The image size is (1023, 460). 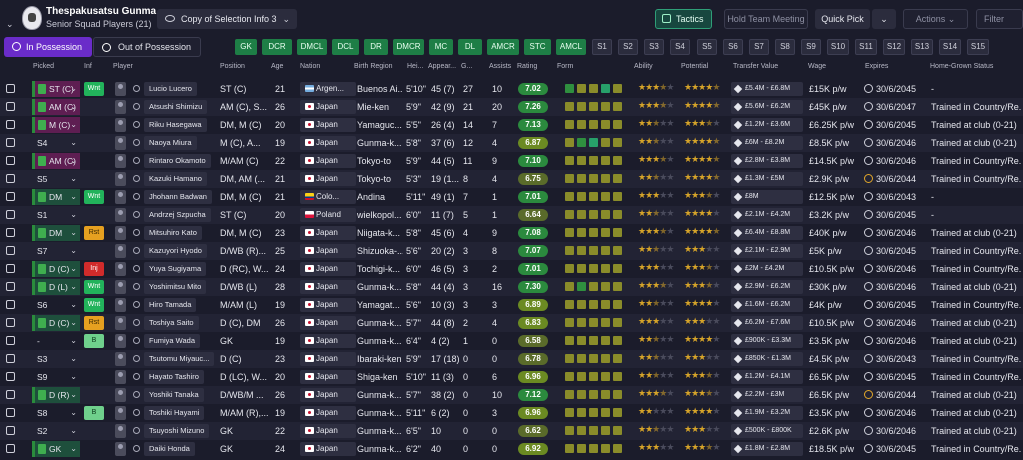 I want to click on sub-chip-s1: S1, so click(x=602, y=47).